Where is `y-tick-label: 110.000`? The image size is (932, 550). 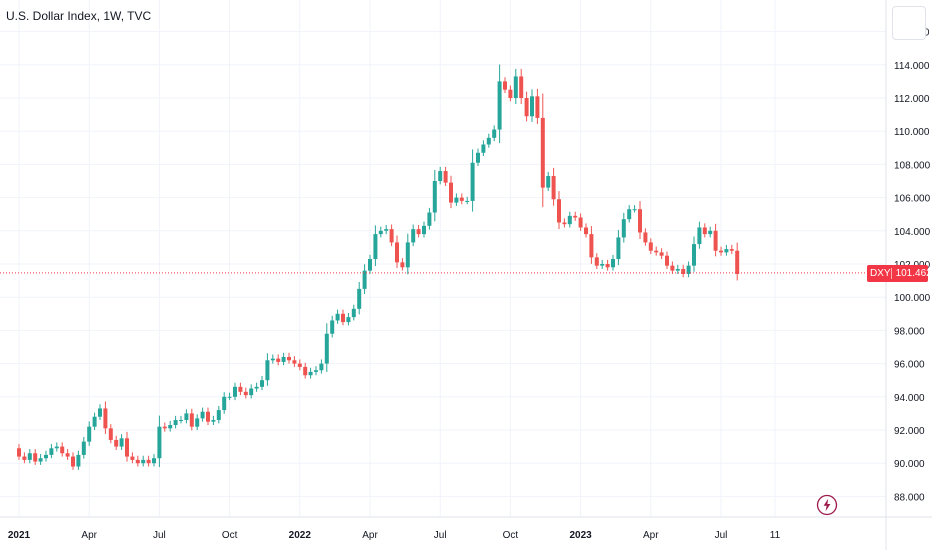
y-tick-label: 110.000 is located at coordinates (912, 132).